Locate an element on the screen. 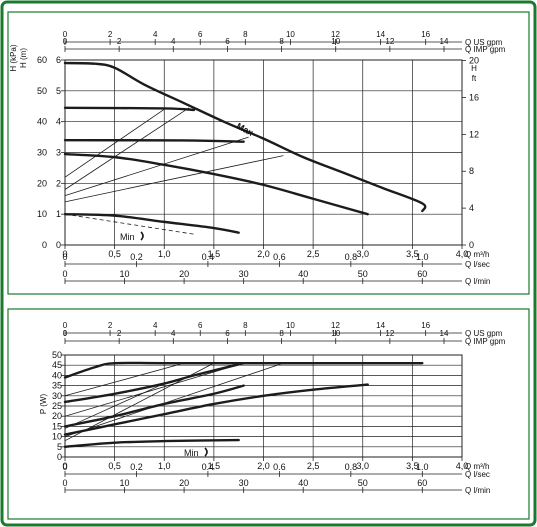  us-gpm-axis-tick-label: 4 is located at coordinates (155, 325).